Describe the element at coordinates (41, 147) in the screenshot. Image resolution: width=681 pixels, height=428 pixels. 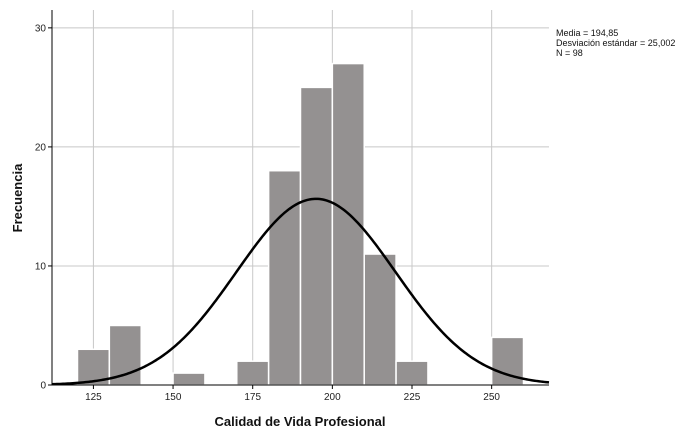
I see `y-tick-label-20: 20` at that location.